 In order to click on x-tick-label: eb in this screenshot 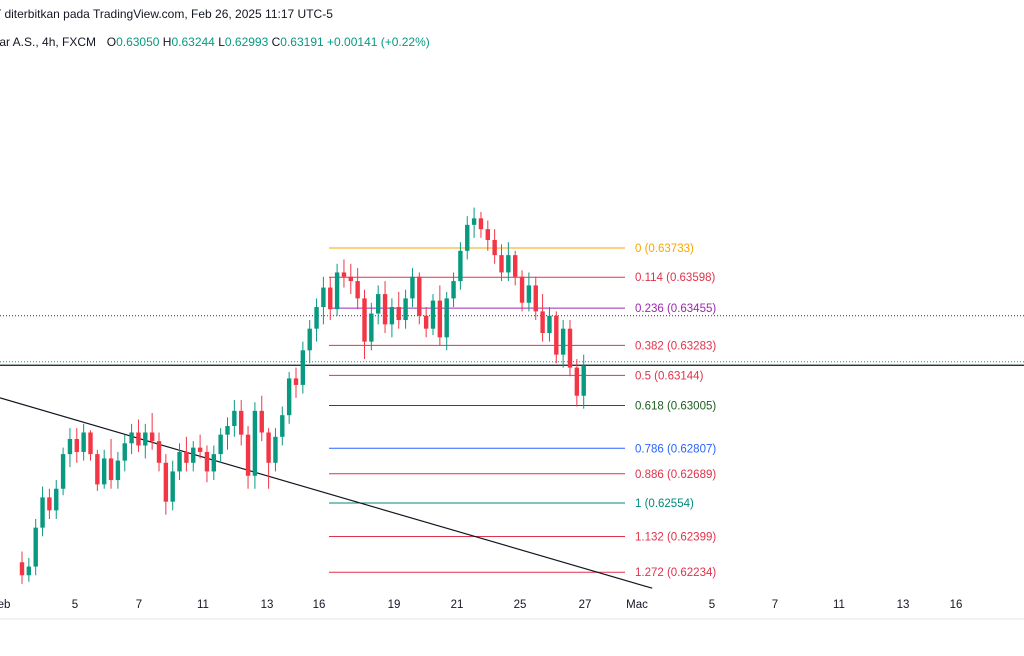, I will do `click(5, 605)`.